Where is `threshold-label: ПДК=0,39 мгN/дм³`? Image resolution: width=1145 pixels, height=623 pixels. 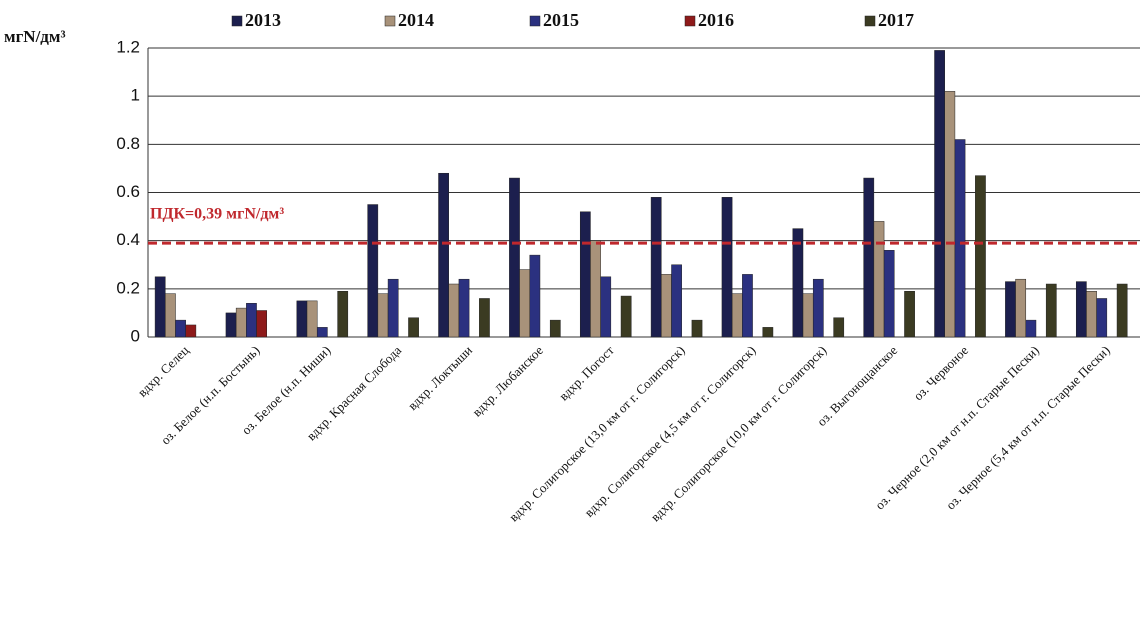 threshold-label: ПДК=0,39 мгN/дм³ is located at coordinates (217, 214).